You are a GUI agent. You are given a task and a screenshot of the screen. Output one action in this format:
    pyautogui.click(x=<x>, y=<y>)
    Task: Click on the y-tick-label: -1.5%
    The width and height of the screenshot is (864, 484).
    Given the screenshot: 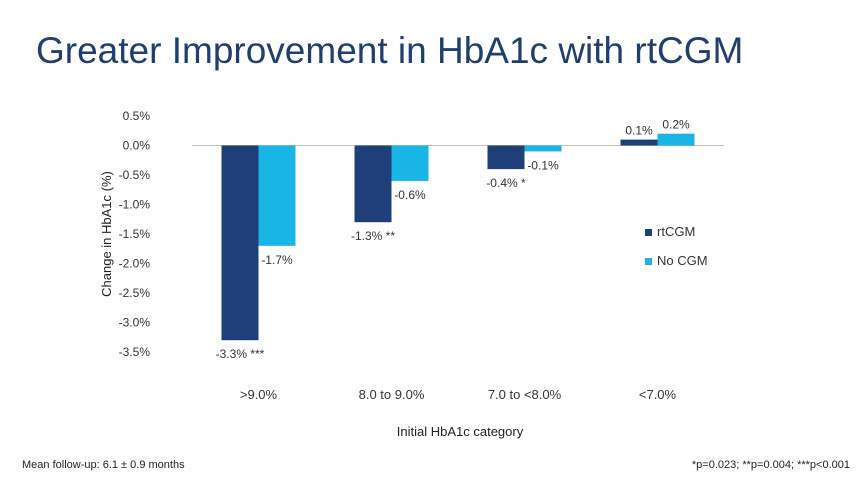 What is the action you would take?
    pyautogui.click(x=135, y=234)
    